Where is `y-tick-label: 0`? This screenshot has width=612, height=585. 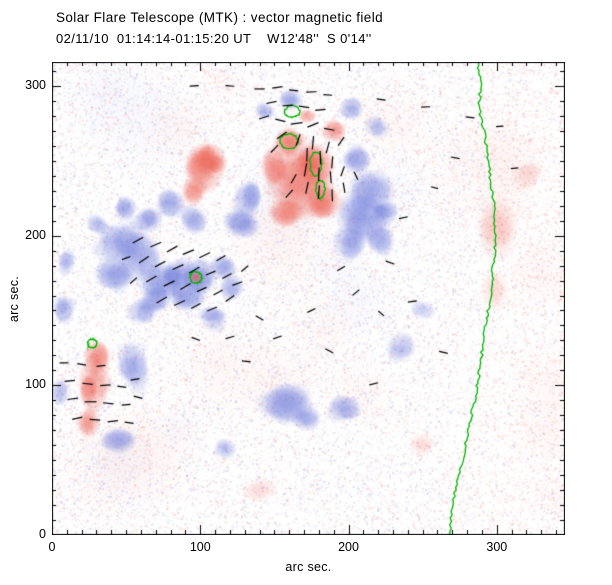 y-tick-label: 0 is located at coordinates (42, 534).